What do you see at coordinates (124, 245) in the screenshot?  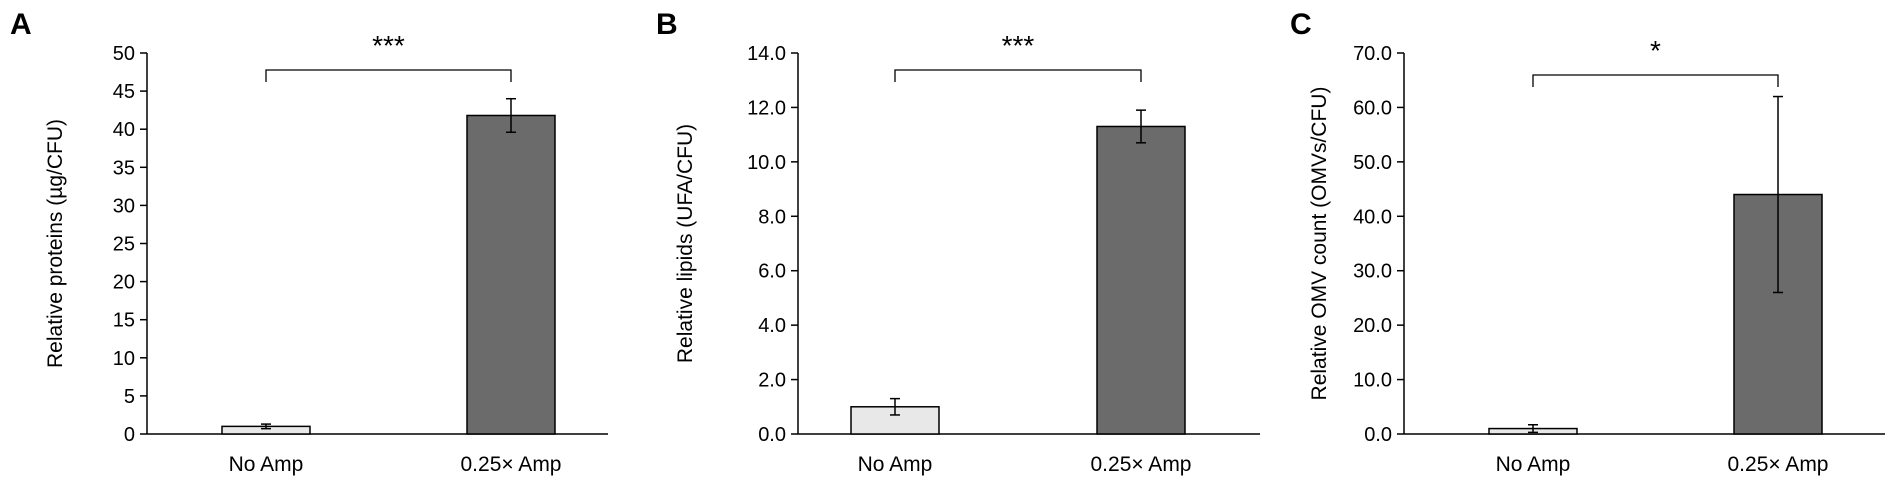 I see `y-tick-label: 25` at bounding box center [124, 245].